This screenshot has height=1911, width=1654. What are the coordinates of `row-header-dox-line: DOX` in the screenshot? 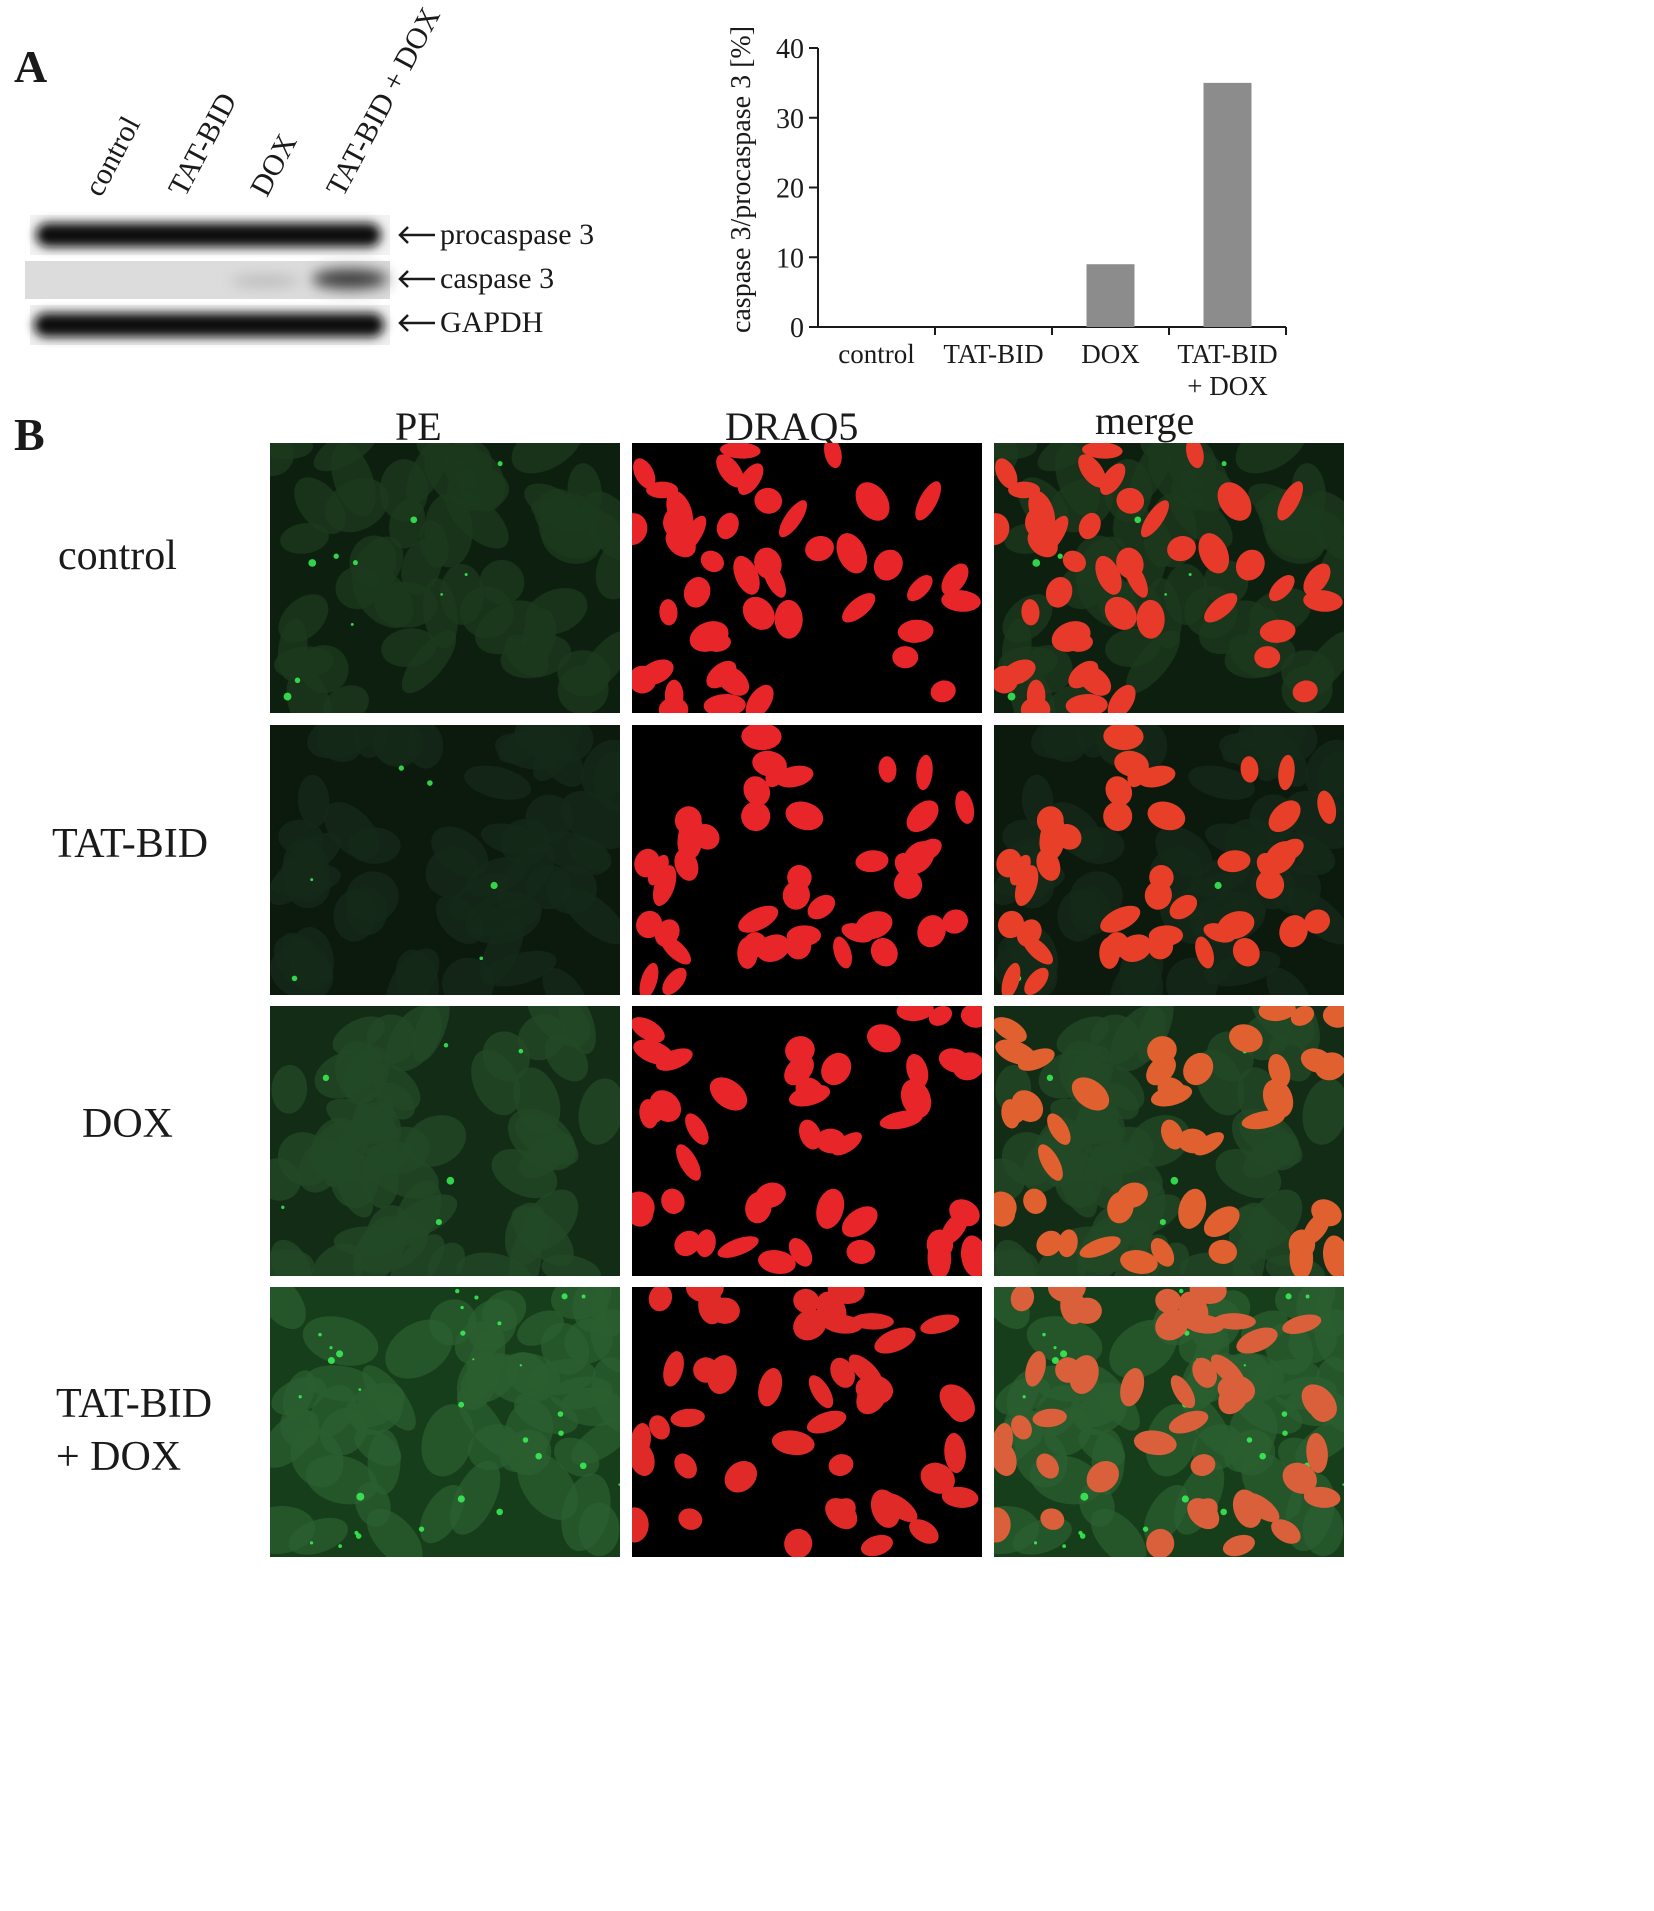 It's located at (127, 1124).